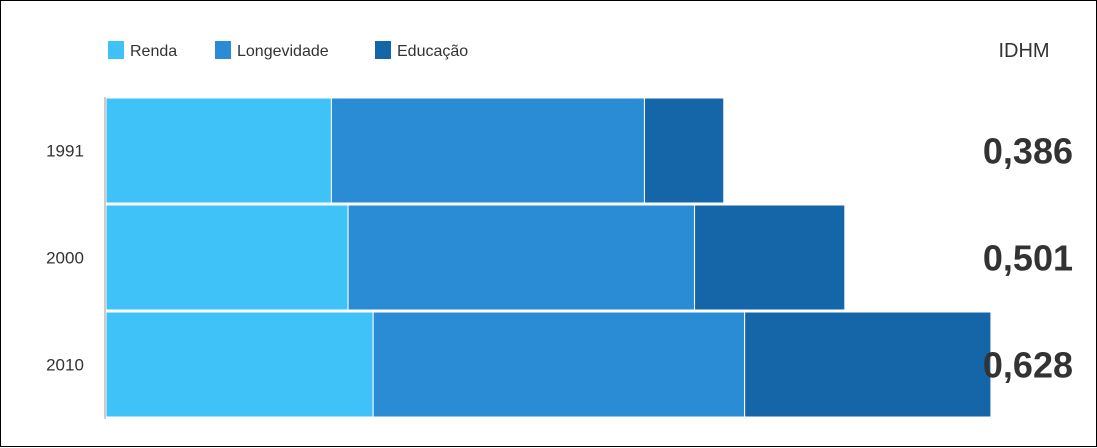 The width and height of the screenshot is (1097, 448). I want to click on legend-swatch-longevidade, so click(223, 50).